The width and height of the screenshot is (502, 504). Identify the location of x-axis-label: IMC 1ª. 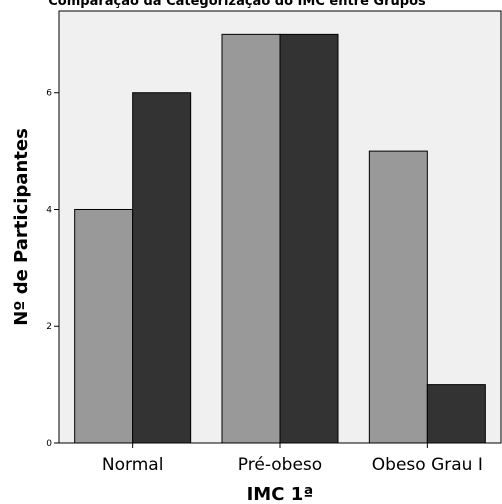
(280, 494).